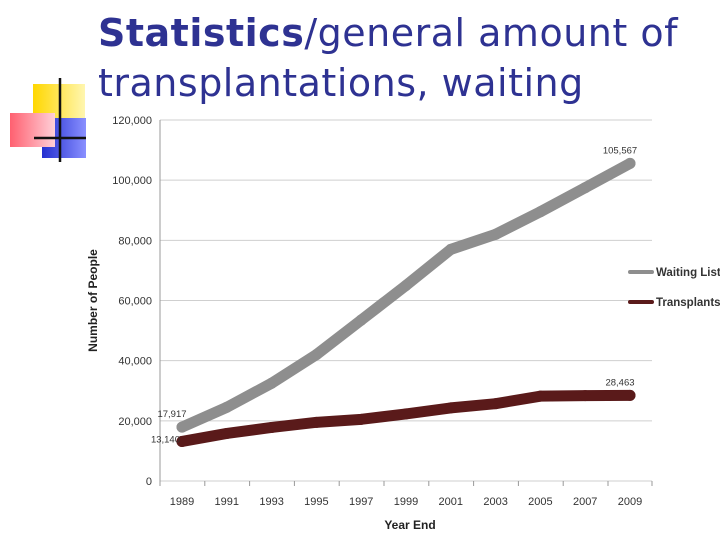 The height and width of the screenshot is (540, 720). I want to click on y-tick-label: 20,000, so click(135, 422).